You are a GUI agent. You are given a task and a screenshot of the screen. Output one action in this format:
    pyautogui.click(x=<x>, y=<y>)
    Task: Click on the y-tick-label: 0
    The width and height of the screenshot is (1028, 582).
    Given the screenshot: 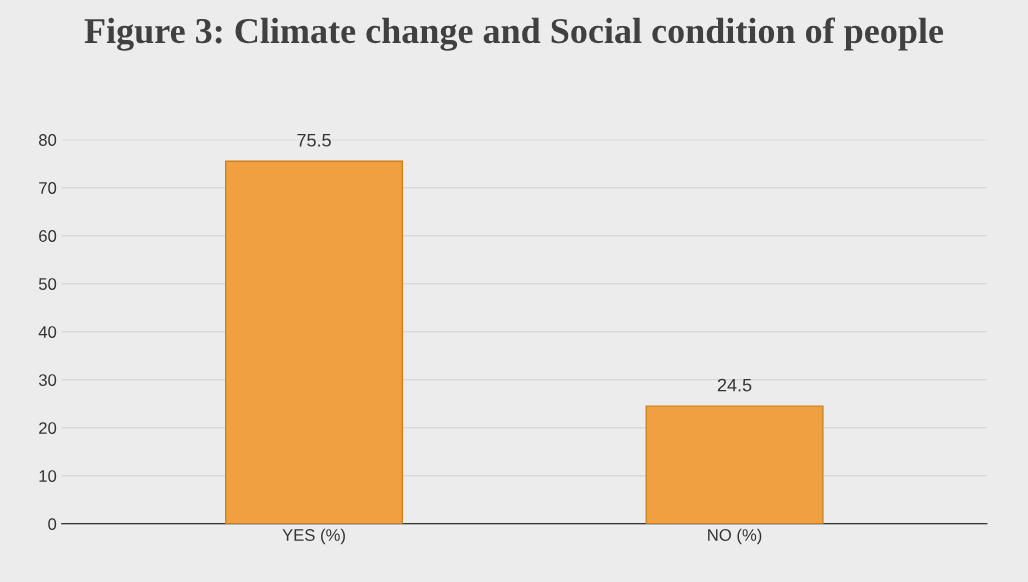 What is the action you would take?
    pyautogui.click(x=52, y=524)
    